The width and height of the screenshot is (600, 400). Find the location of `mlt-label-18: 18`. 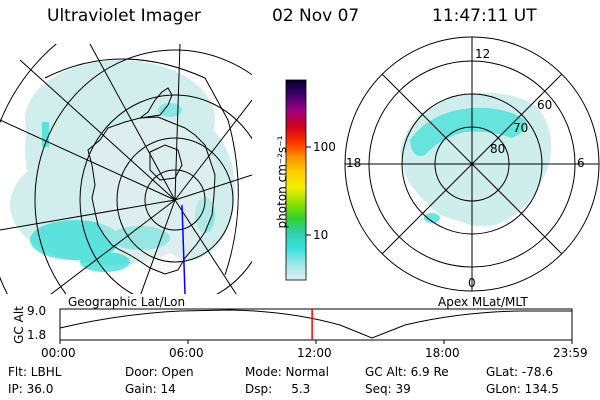

mlt-label-18: 18 is located at coordinates (354, 163).